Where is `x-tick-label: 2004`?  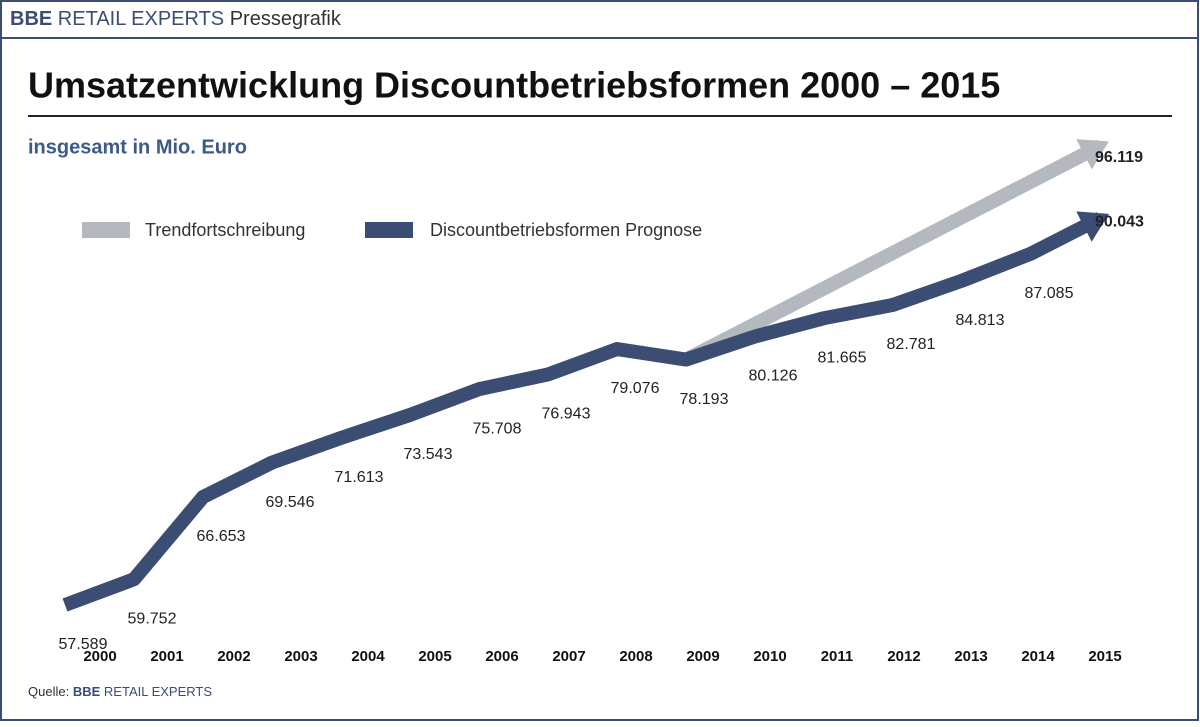 x-tick-label: 2004 is located at coordinates (368, 656).